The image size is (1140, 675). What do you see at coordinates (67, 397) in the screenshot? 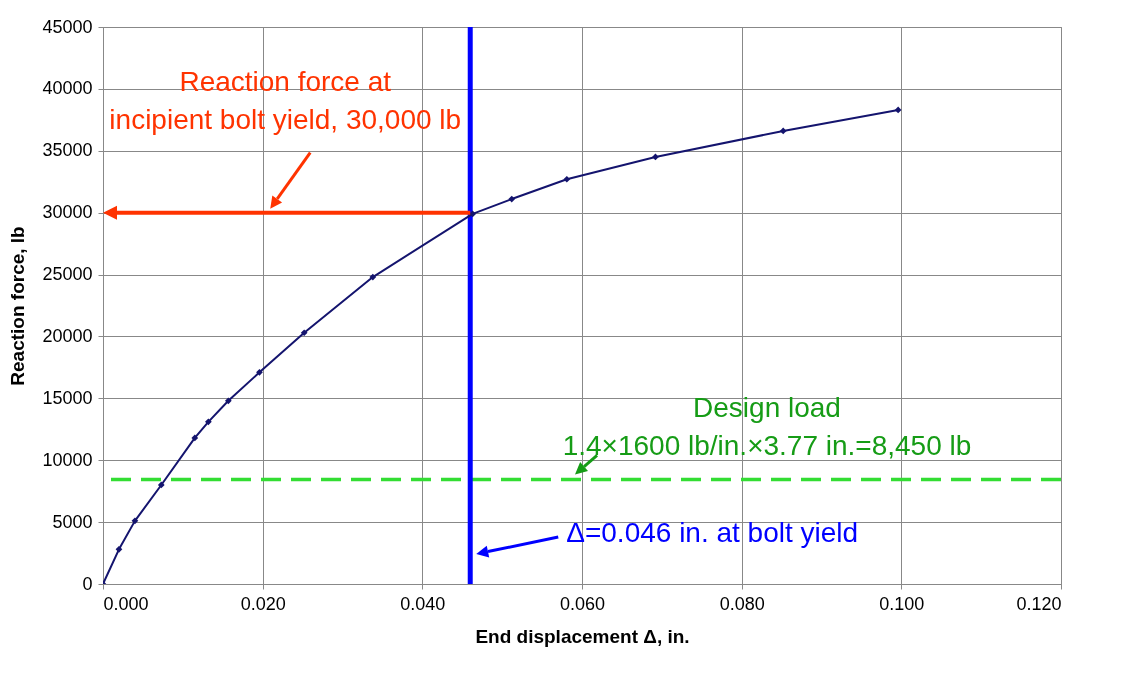
I see `y-tick-label: 15000` at bounding box center [67, 397].